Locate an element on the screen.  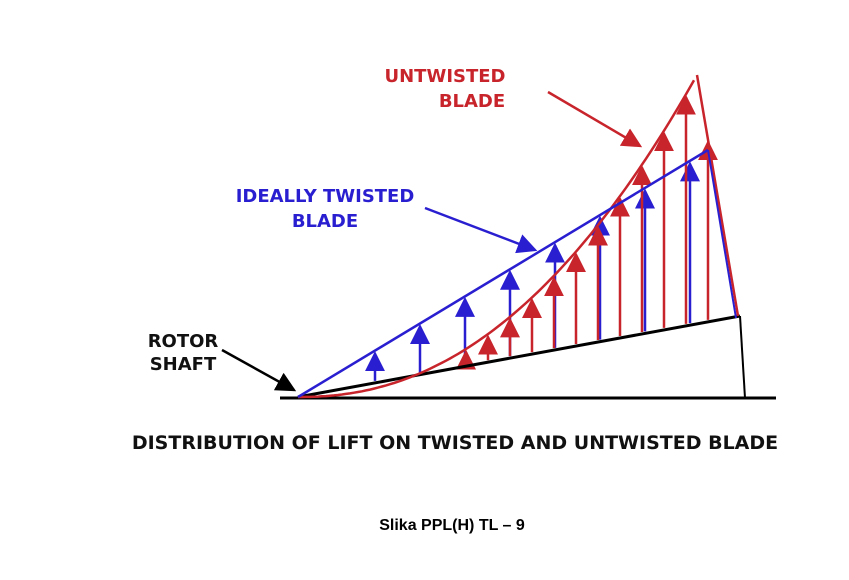
label: UNTWISTED is located at coordinates (445, 76).